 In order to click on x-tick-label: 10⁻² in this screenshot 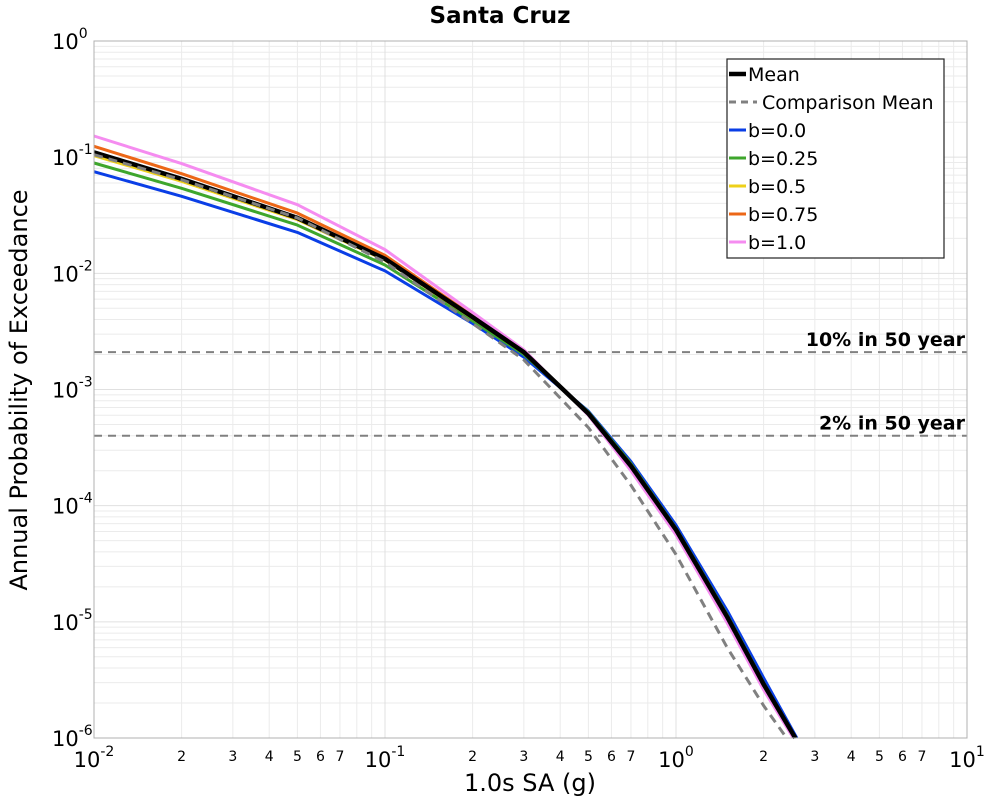, I will do `click(94, 758)`.